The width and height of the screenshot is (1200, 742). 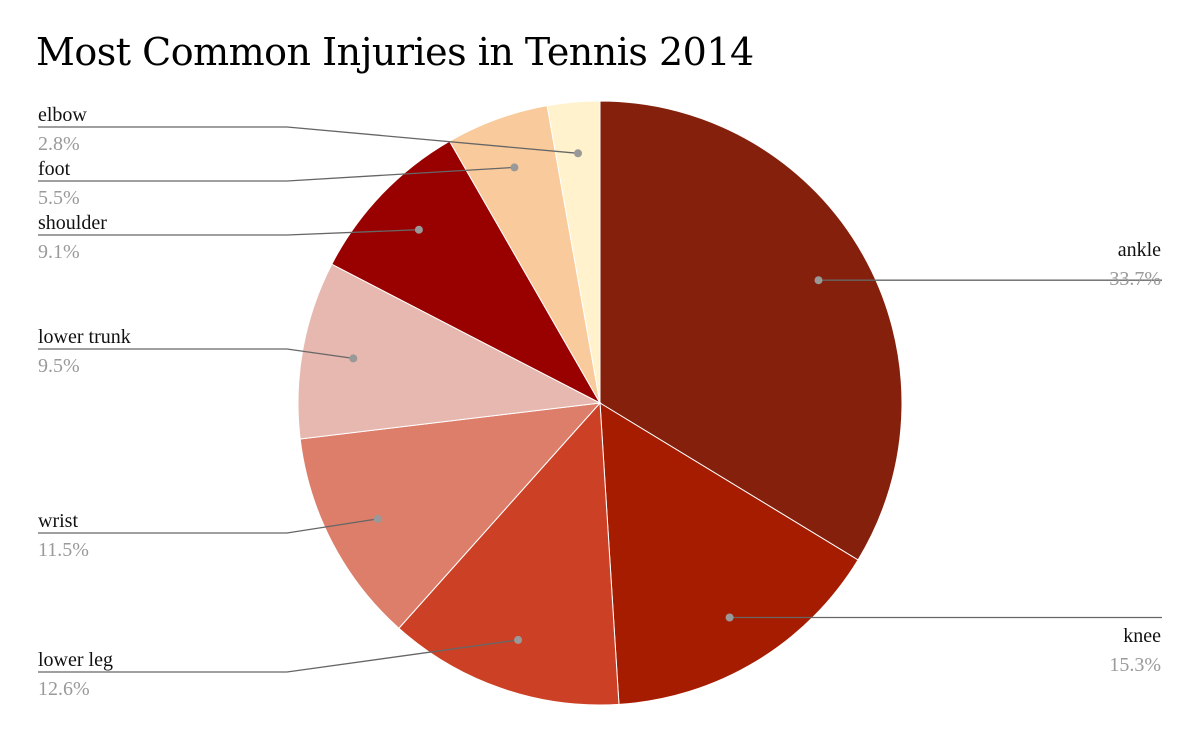 What do you see at coordinates (72, 223) in the screenshot?
I see `label-shoulder: shoulder` at bounding box center [72, 223].